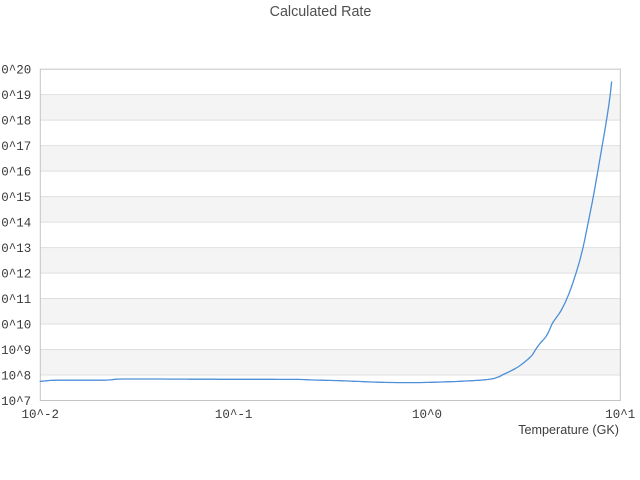 The width and height of the screenshot is (640, 480). What do you see at coordinates (15, 325) in the screenshot?
I see `svg-text: 10^10` at bounding box center [15, 325].